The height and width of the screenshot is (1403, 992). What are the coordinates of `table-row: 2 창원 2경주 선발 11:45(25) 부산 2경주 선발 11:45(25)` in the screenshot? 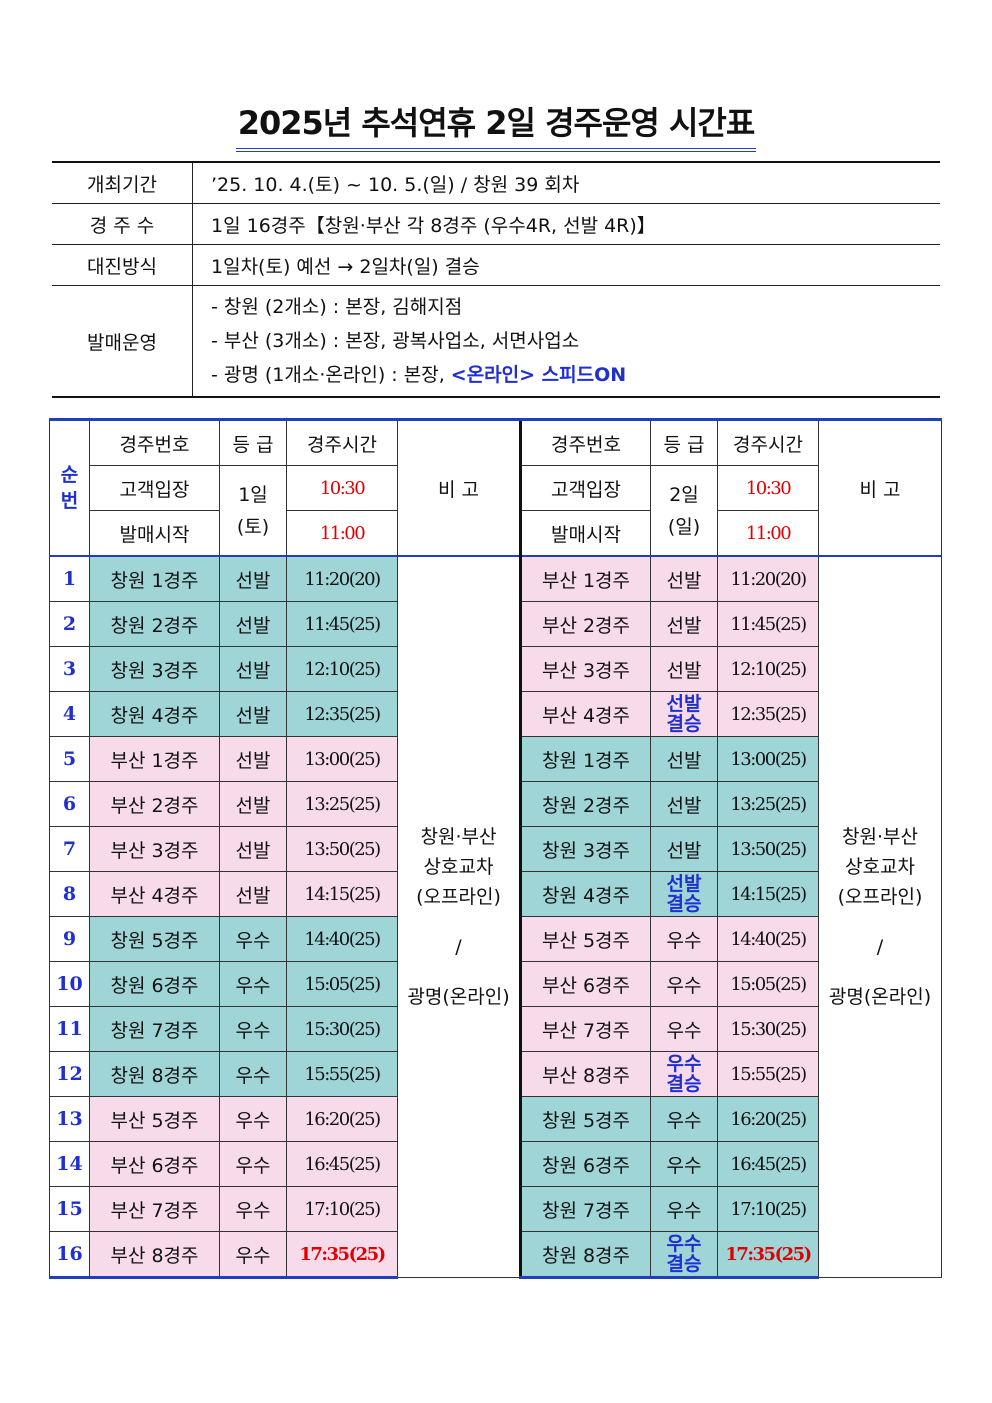 It's located at (495, 624).